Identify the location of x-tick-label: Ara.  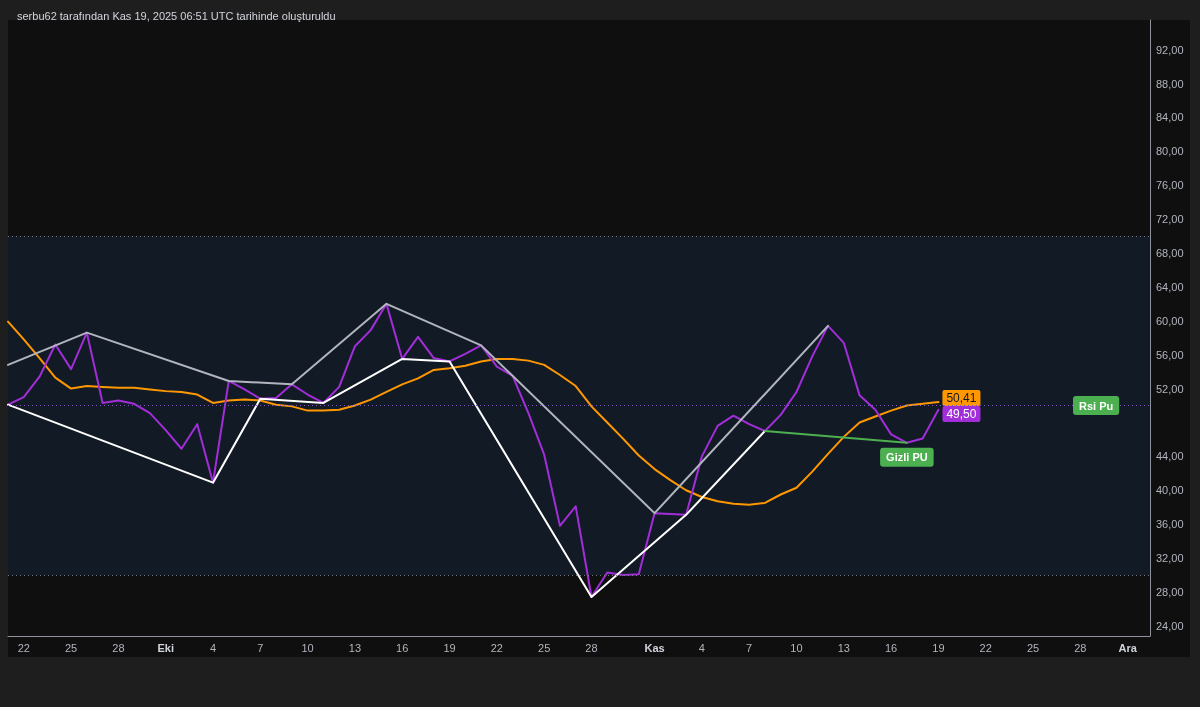
(1128, 647).